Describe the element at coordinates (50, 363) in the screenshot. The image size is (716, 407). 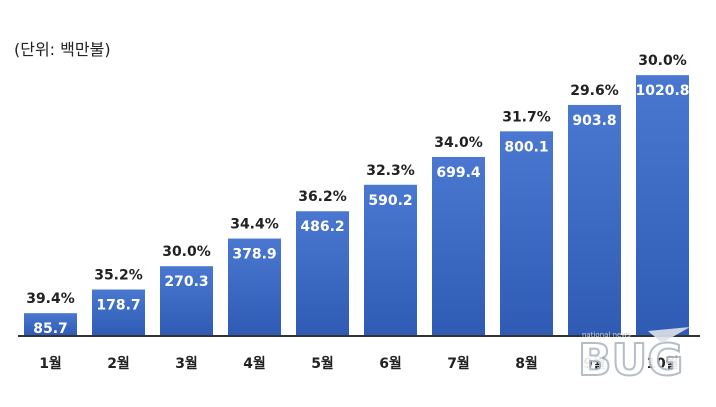
I see `x-tick-label: 1월` at that location.